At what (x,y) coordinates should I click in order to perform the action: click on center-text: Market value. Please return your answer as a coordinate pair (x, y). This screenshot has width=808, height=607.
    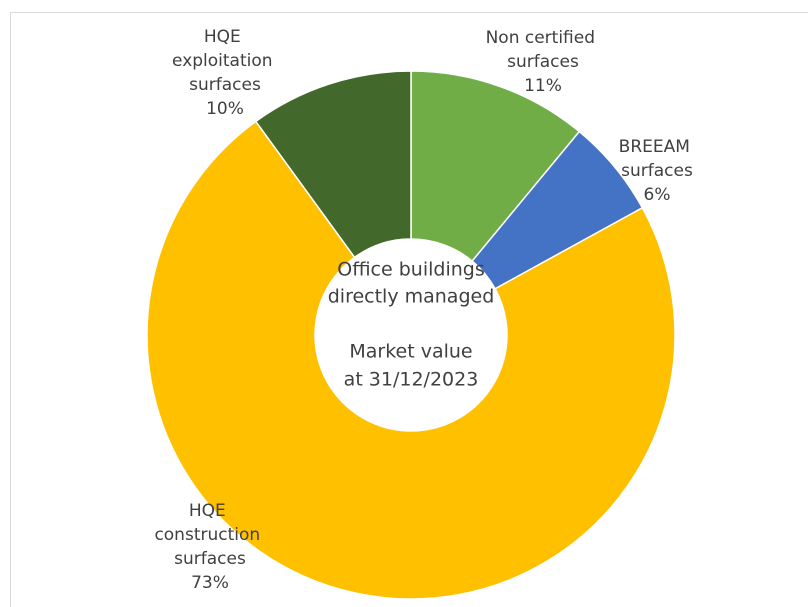
    Looking at the image, I should click on (410, 352).